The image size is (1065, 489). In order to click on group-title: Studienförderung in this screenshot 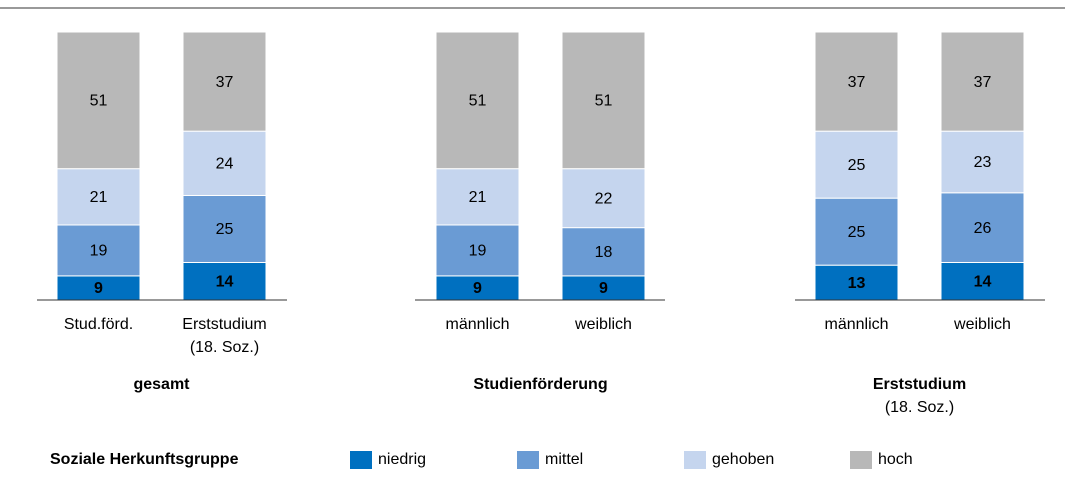, I will do `click(540, 384)`.